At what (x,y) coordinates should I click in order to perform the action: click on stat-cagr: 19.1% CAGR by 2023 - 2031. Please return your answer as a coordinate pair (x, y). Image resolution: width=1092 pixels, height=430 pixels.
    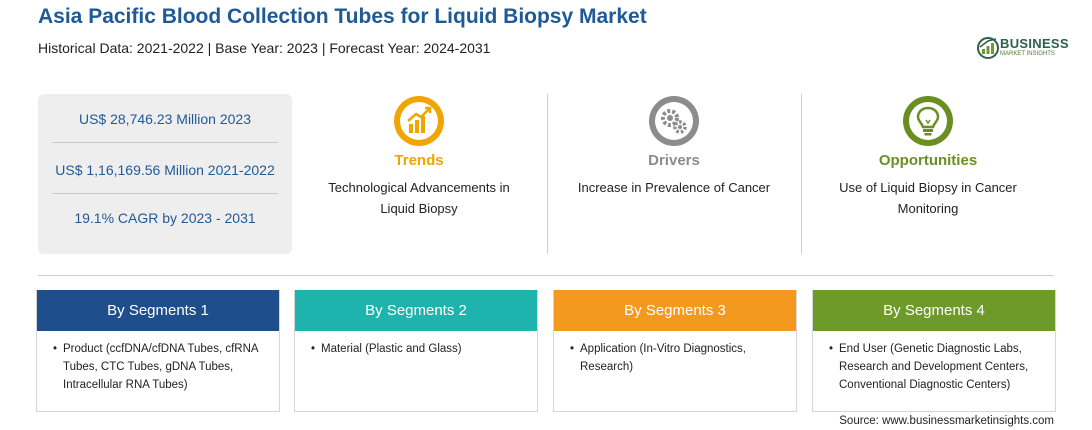
    Looking at the image, I should click on (165, 218).